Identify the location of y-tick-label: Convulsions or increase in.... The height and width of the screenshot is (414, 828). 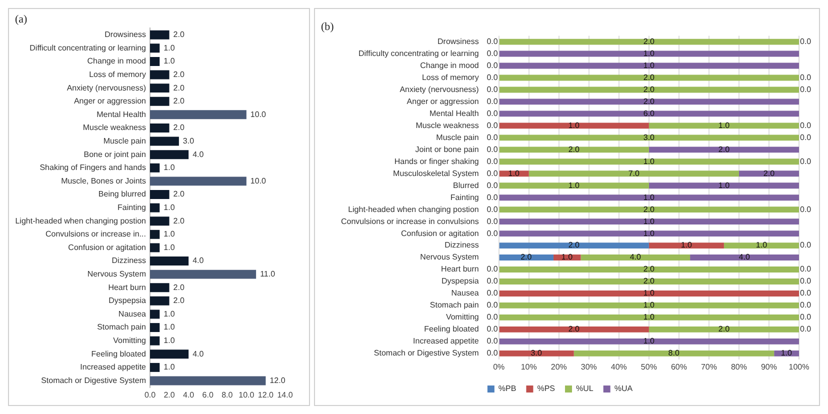
(96, 234).